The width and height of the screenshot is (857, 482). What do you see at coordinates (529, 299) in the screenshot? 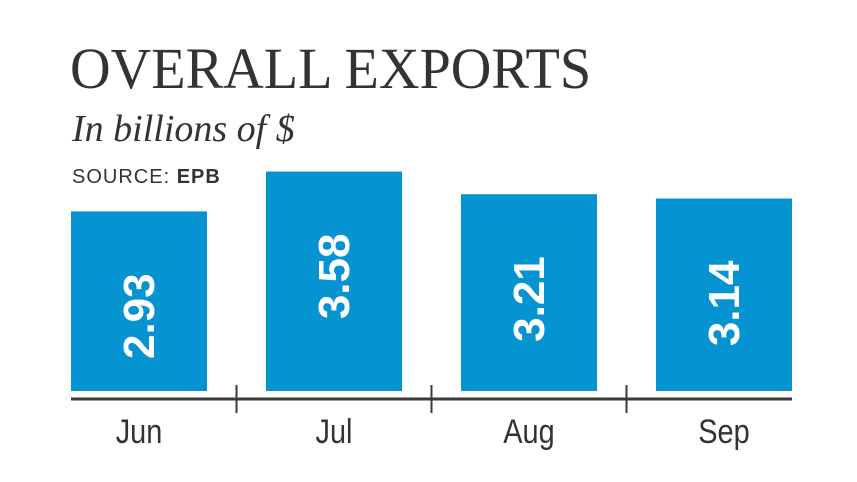
I see `value-label: 3.21` at bounding box center [529, 299].